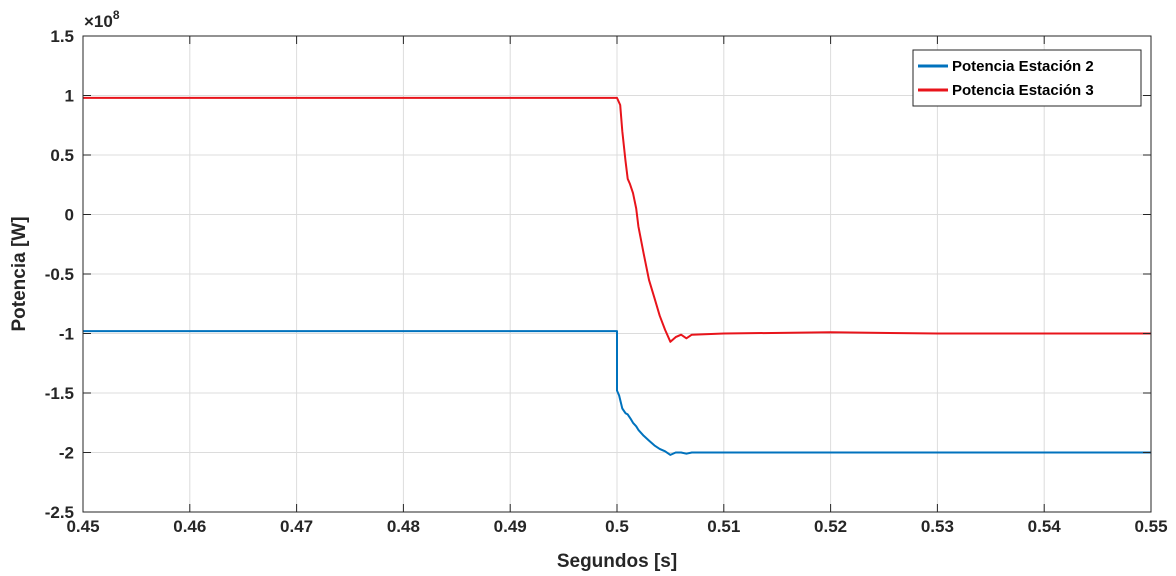 This screenshot has height=576, width=1176. I want to click on y-tick-label: -2, so click(66, 453).